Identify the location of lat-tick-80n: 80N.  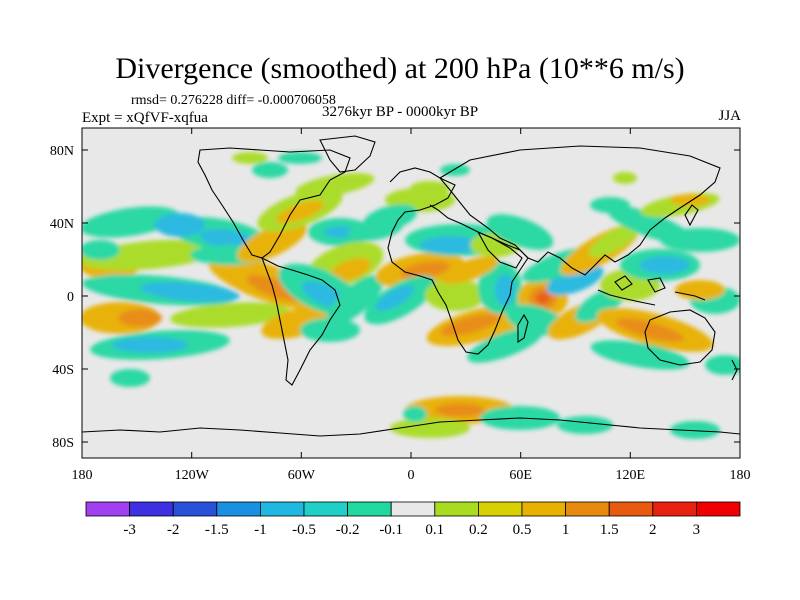
(62, 151).